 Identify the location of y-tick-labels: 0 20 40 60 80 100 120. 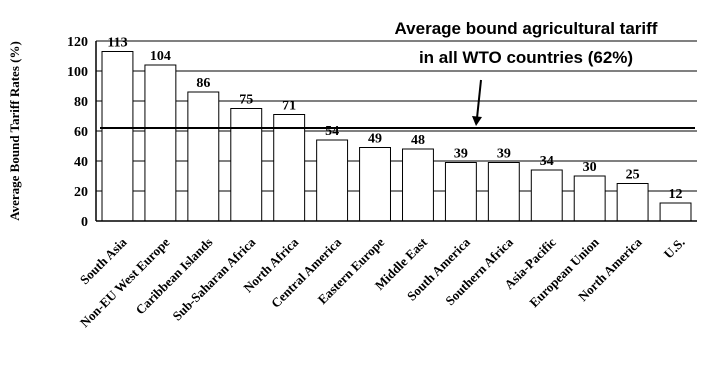
(77, 132).